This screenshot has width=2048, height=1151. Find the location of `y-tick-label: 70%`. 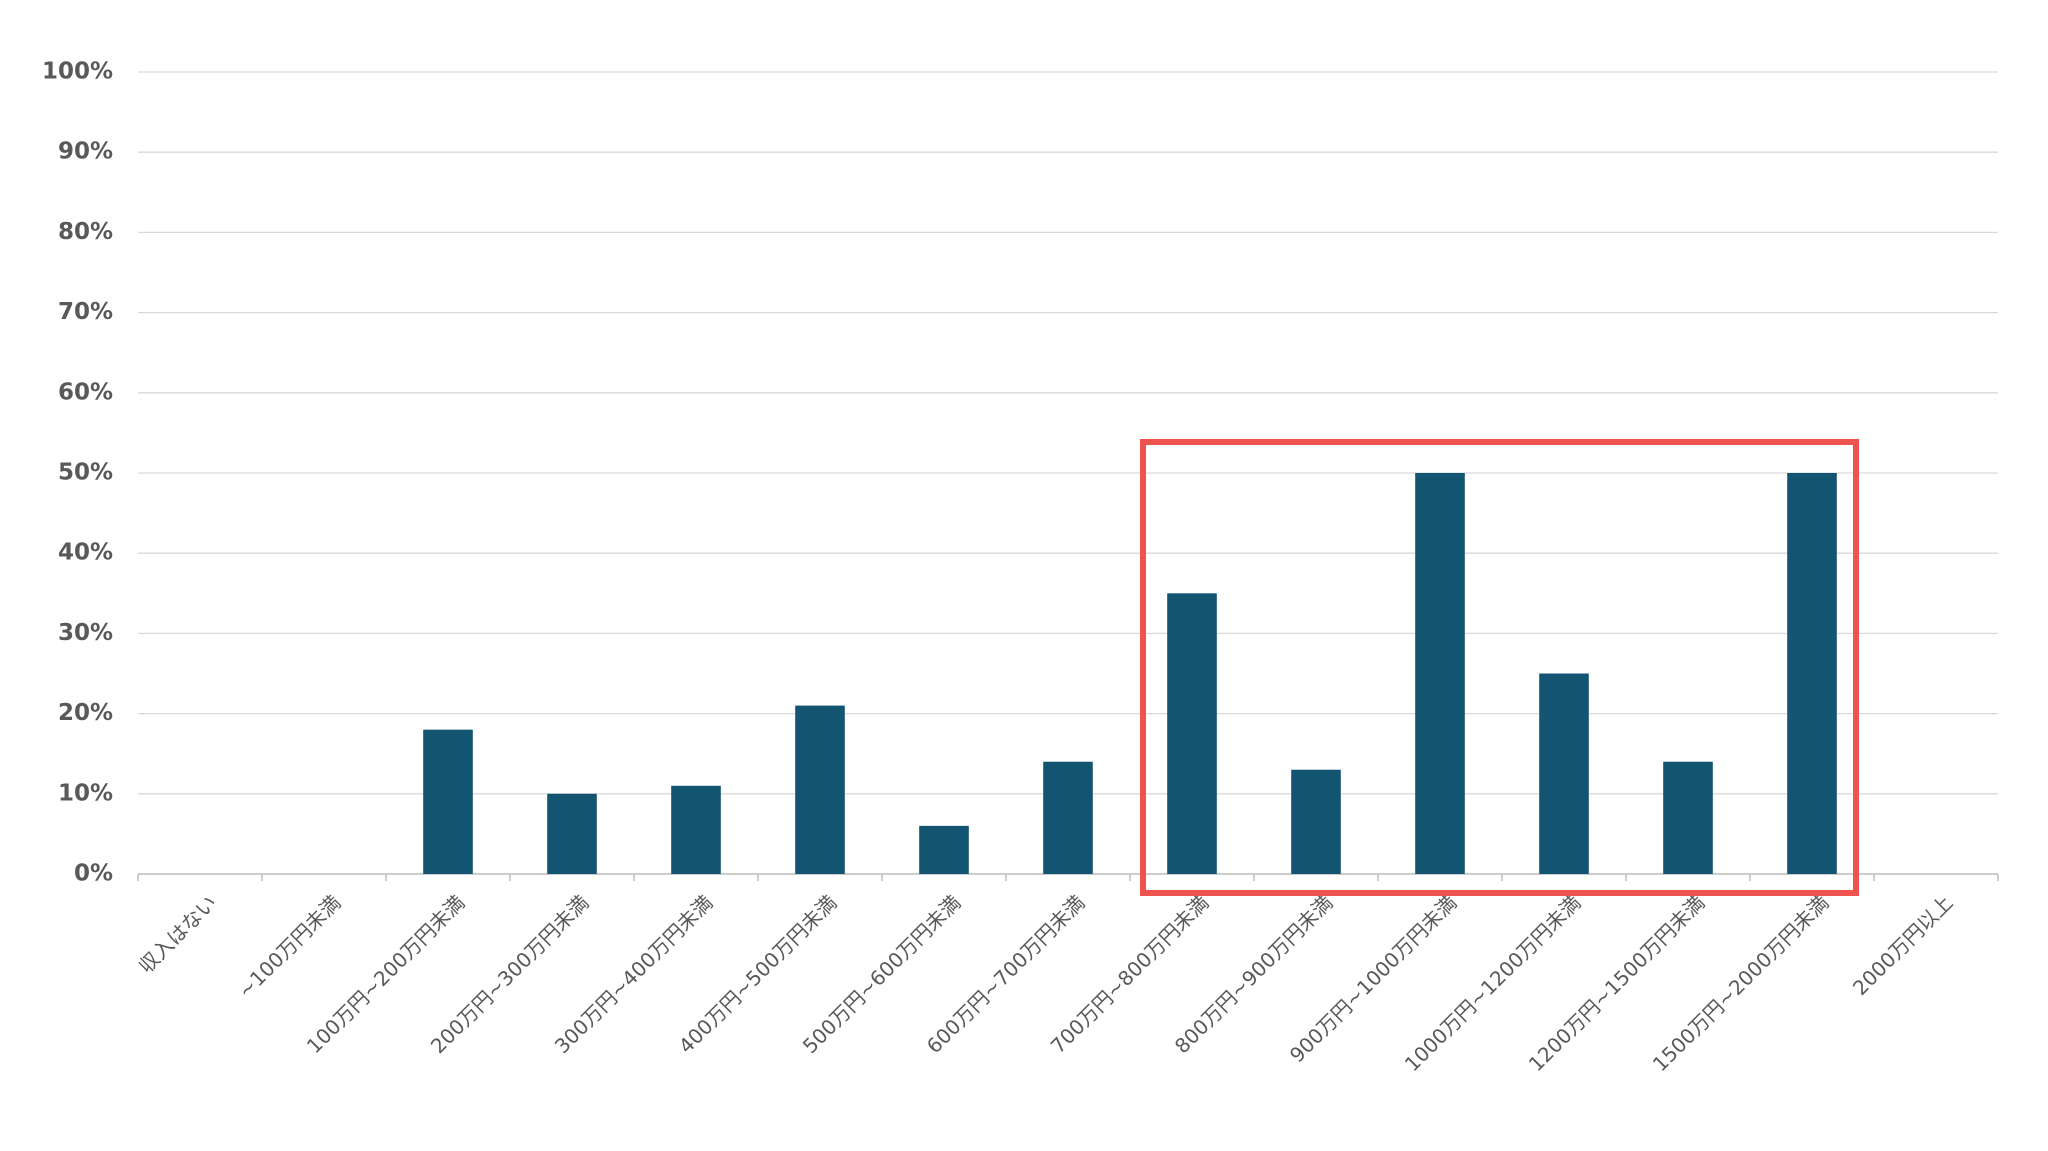

y-tick-label: 70% is located at coordinates (85, 312).